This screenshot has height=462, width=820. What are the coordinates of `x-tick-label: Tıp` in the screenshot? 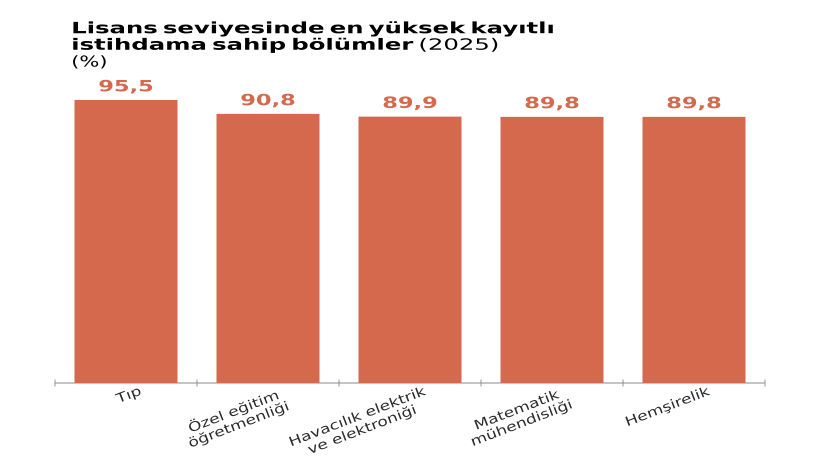 It's located at (127, 395).